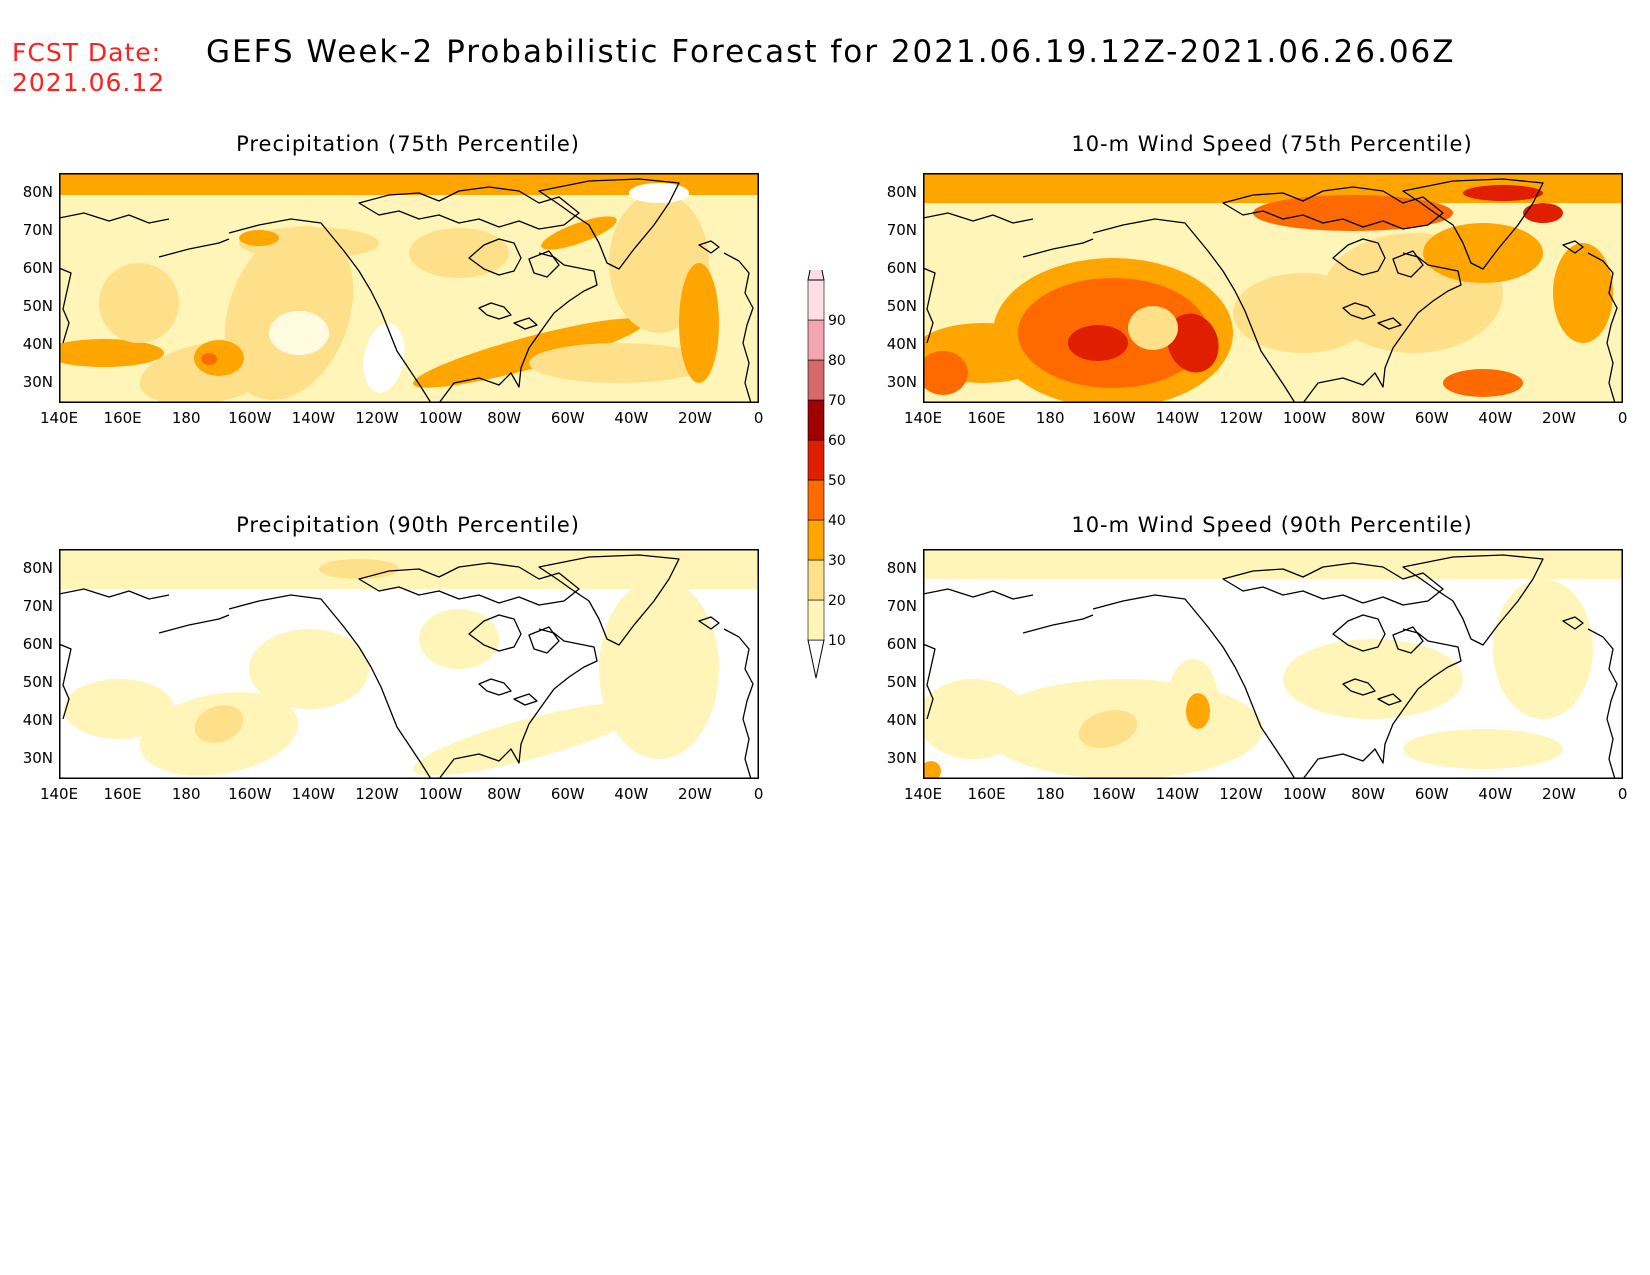 The width and height of the screenshot is (1650, 1275). Describe the element at coordinates (1272, 144) in the screenshot. I see `panel-title-wind-75: 10-m Wind Speed (75th Percentile)` at that location.